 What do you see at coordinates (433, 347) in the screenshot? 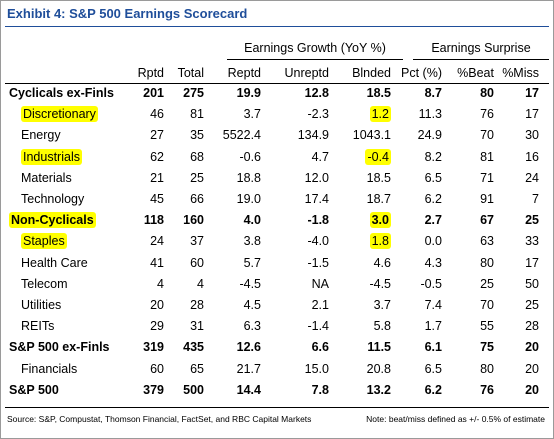
I see `cell: 6.1` at bounding box center [433, 347].